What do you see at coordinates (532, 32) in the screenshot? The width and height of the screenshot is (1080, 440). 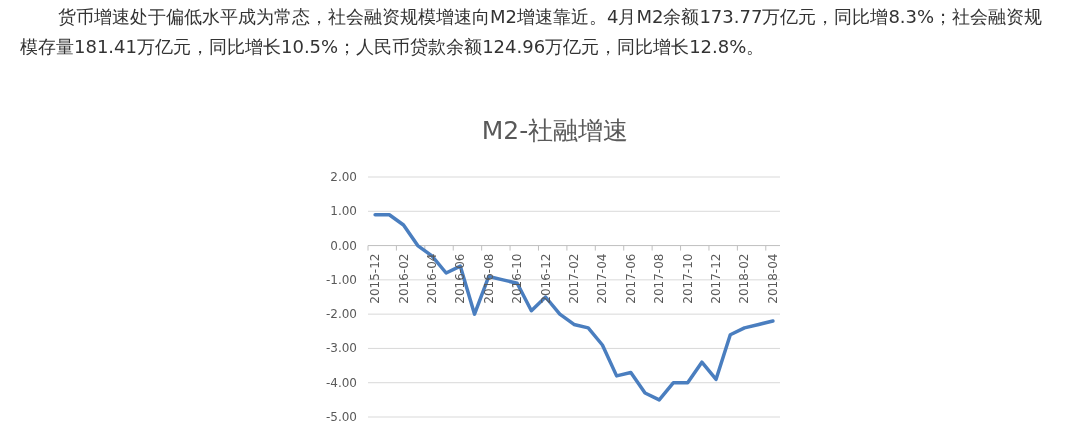 I see `annotation: 货币增速处于偏低水平成为常态，社会融资规模增速向M2增速靠近。4月M2余额173.77万亿元，同比增8.3%；社会融资规模存量181.41万亿元，同比增长10.5%；人民币贷款余额124.96万亿元，同比增长12.8%。` at bounding box center [532, 32].